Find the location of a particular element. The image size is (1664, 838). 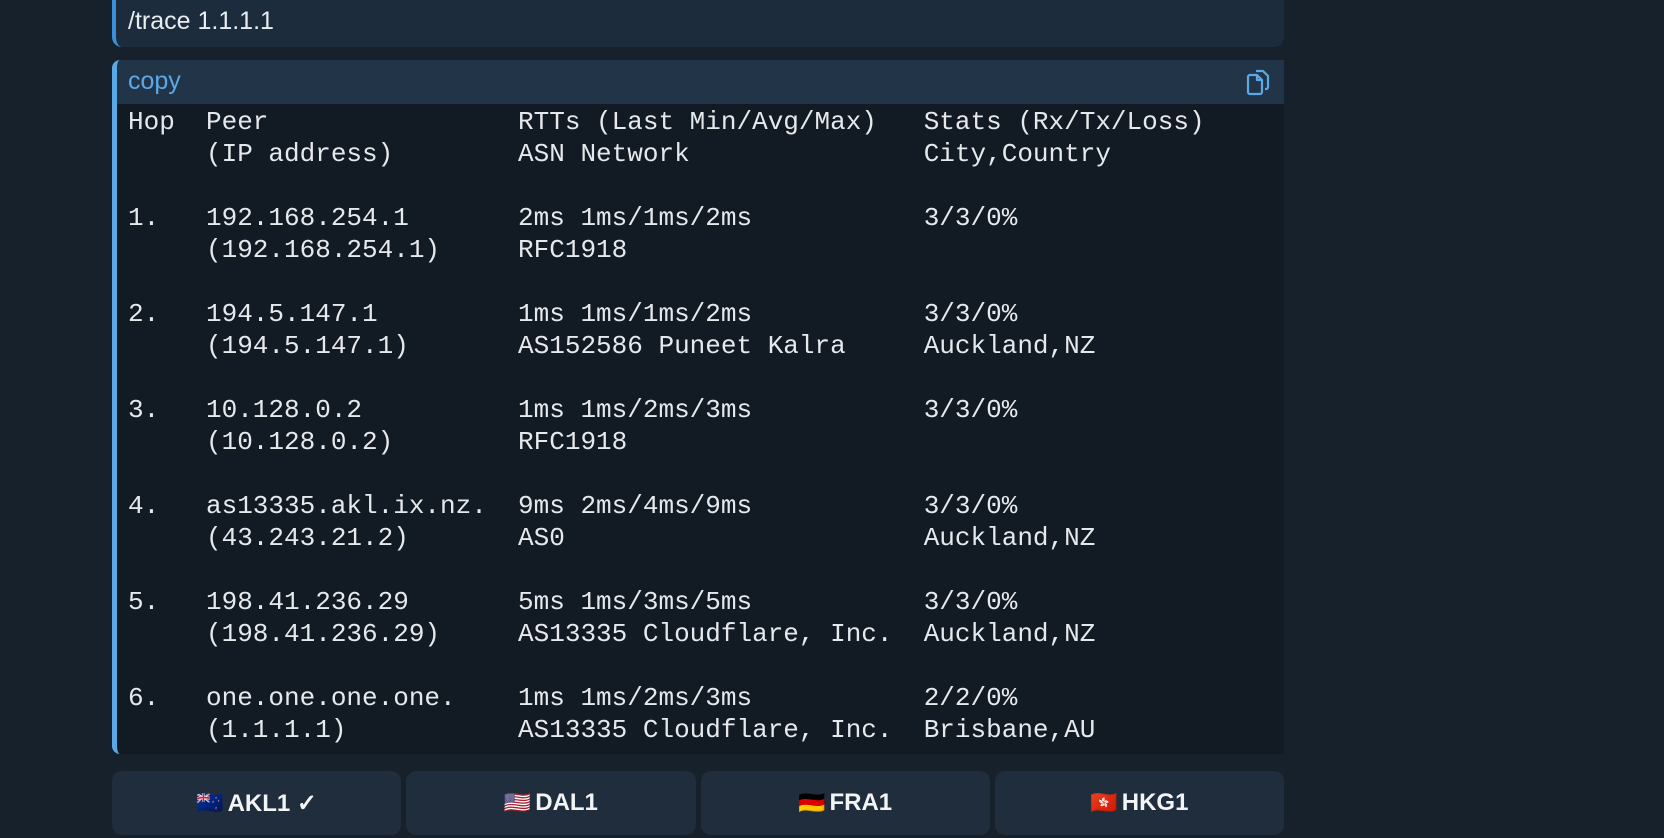

hop-row: (10.128.0.2) RFC1918 is located at coordinates (682, 442).